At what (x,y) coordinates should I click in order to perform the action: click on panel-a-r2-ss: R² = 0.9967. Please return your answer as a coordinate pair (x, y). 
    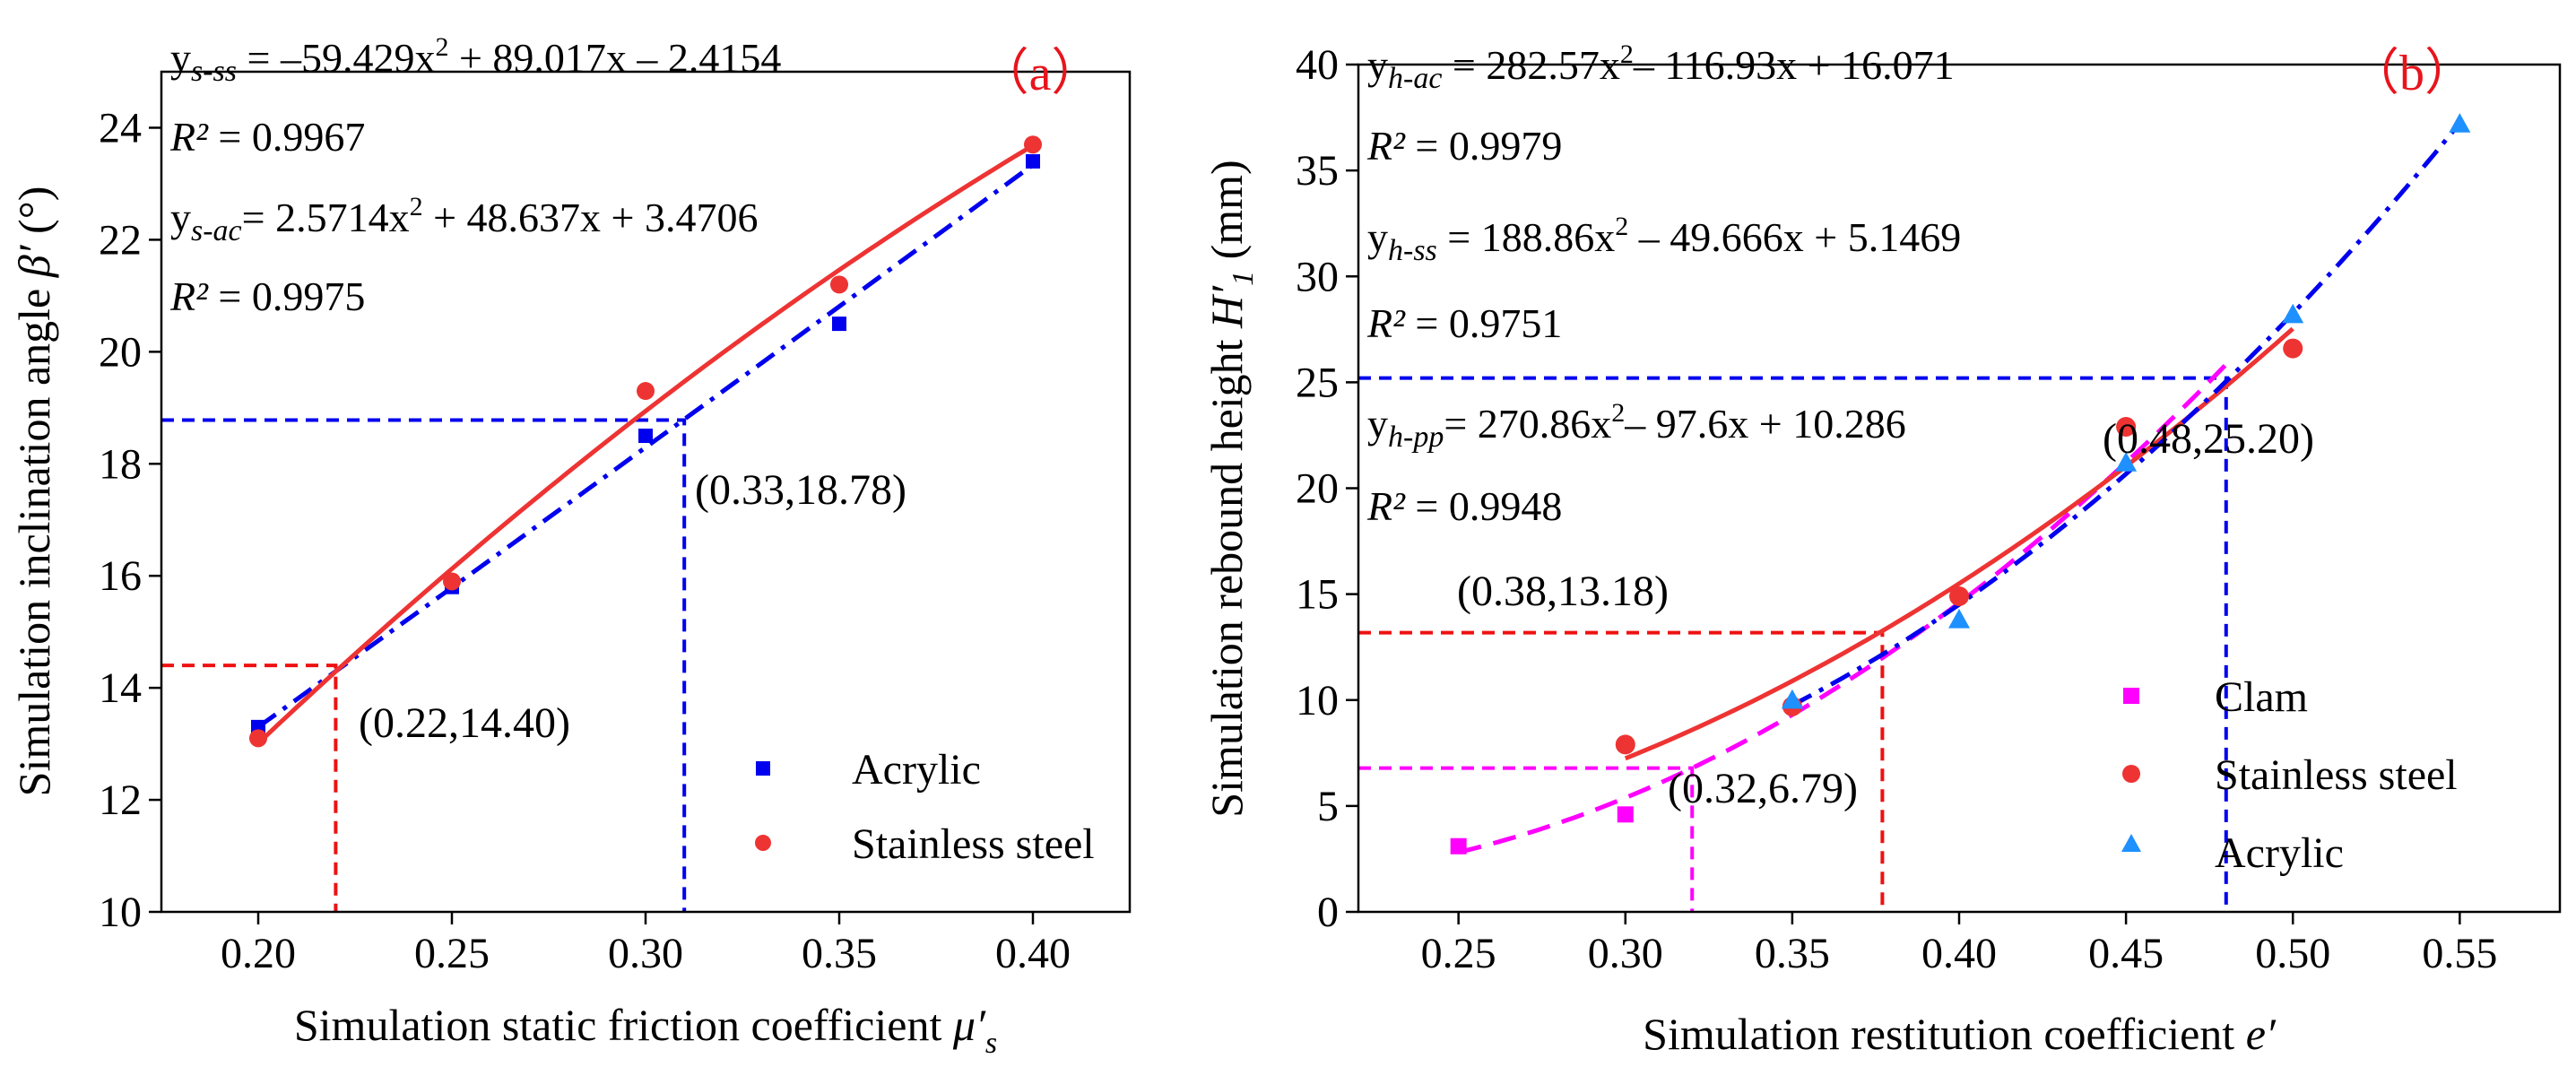
    Looking at the image, I should click on (267, 137).